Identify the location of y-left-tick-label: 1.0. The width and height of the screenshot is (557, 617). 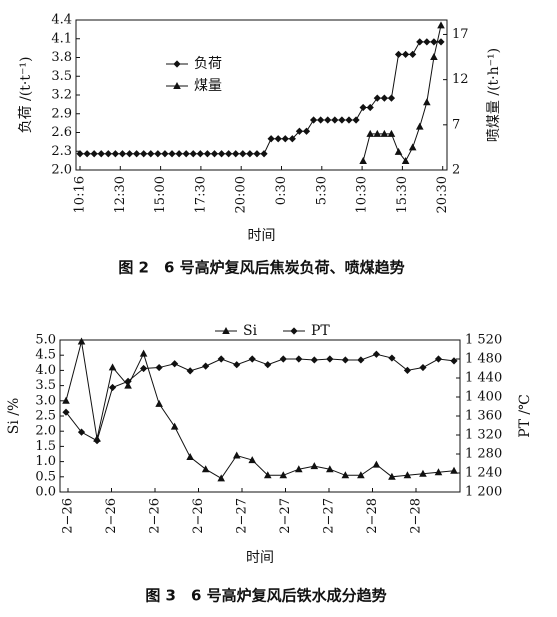
(45, 461).